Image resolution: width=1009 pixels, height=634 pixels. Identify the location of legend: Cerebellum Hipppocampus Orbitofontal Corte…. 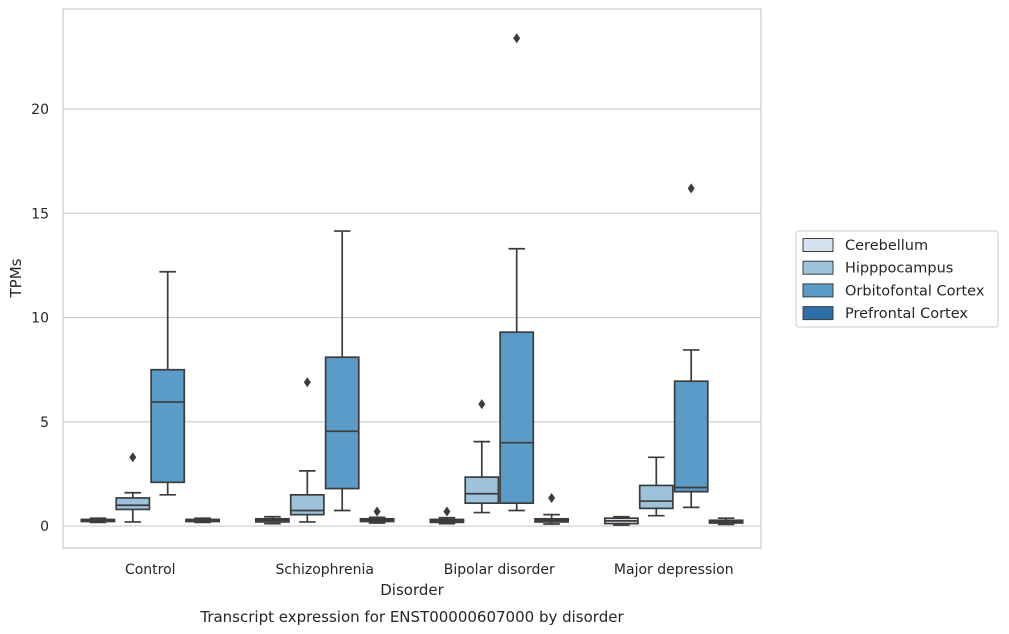
(897, 279).